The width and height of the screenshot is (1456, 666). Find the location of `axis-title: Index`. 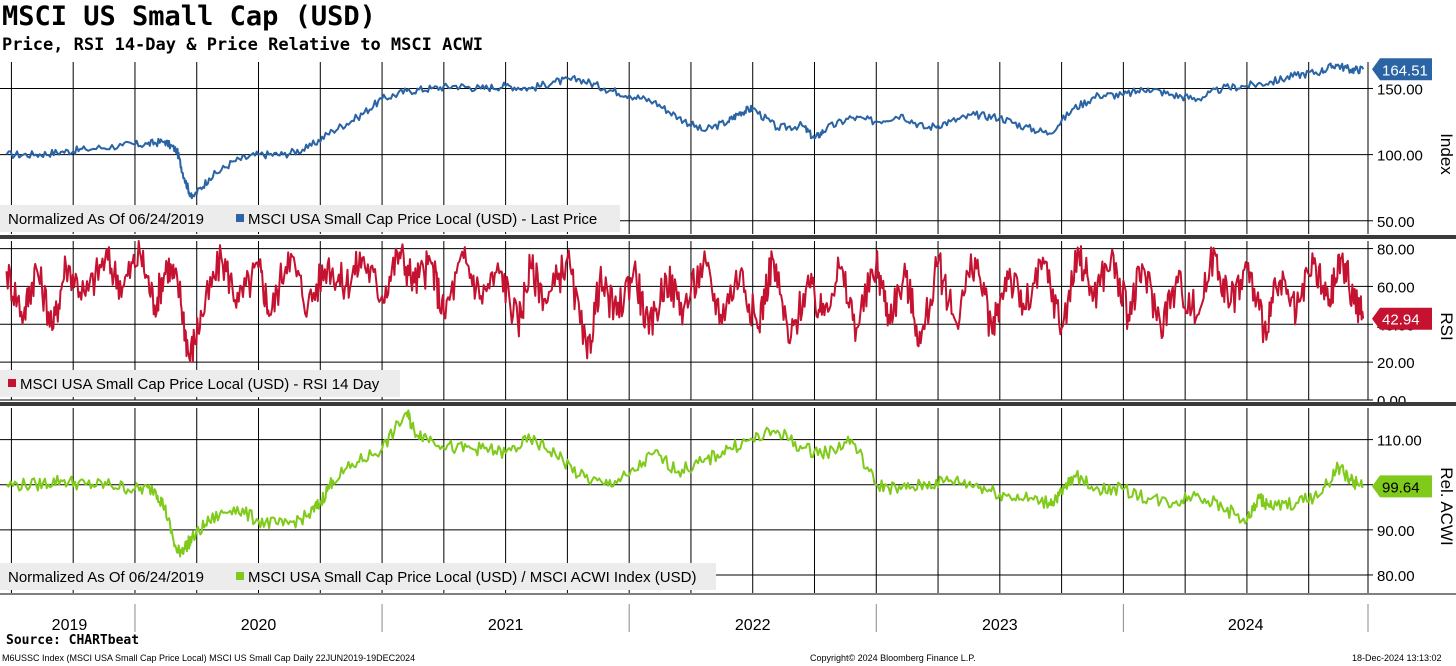

axis-title: Index is located at coordinates (1446, 154).